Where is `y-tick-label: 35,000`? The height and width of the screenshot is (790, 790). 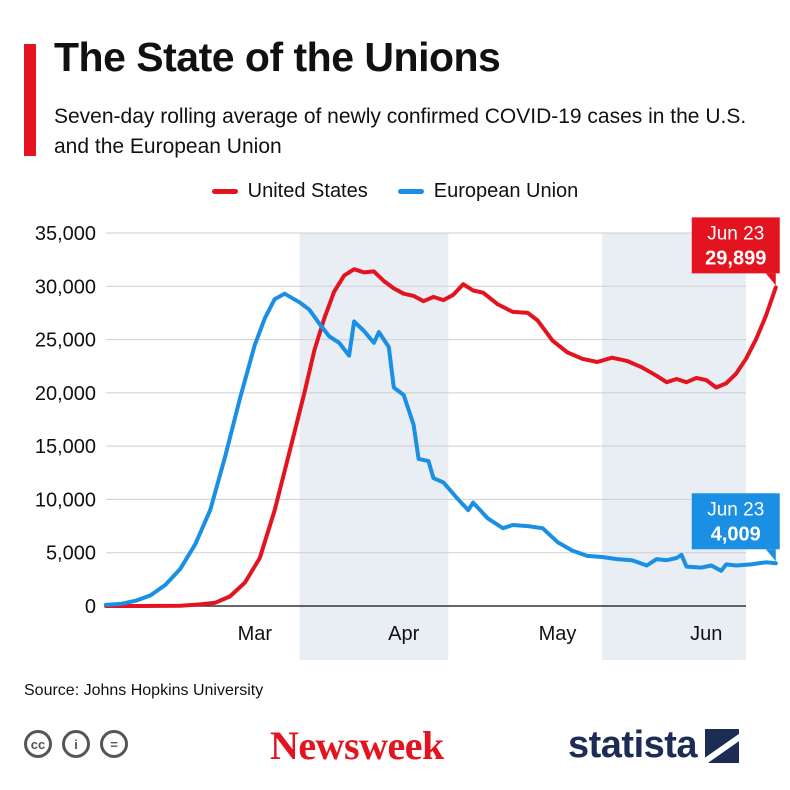 y-tick-label: 35,000 is located at coordinates (65, 234).